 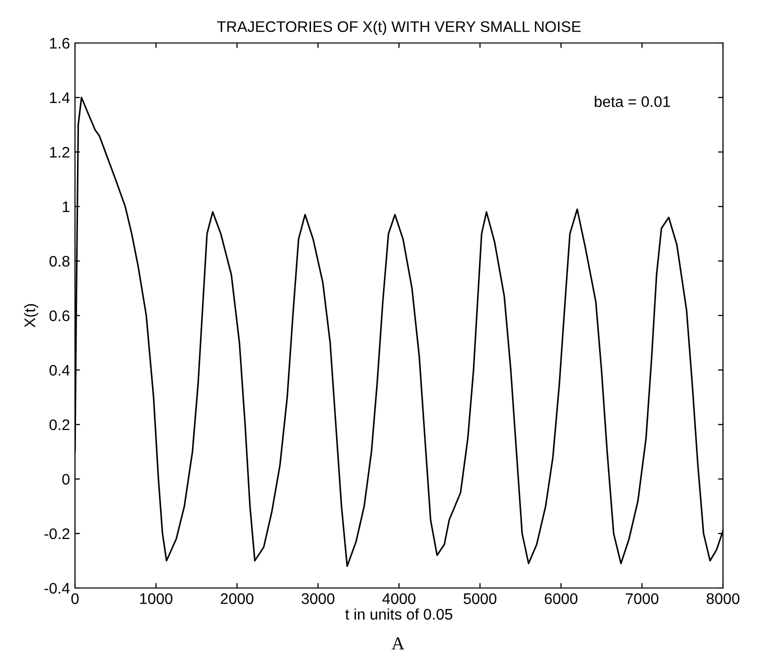 I want to click on y-tick-label: 0.2, so click(x=60, y=424).